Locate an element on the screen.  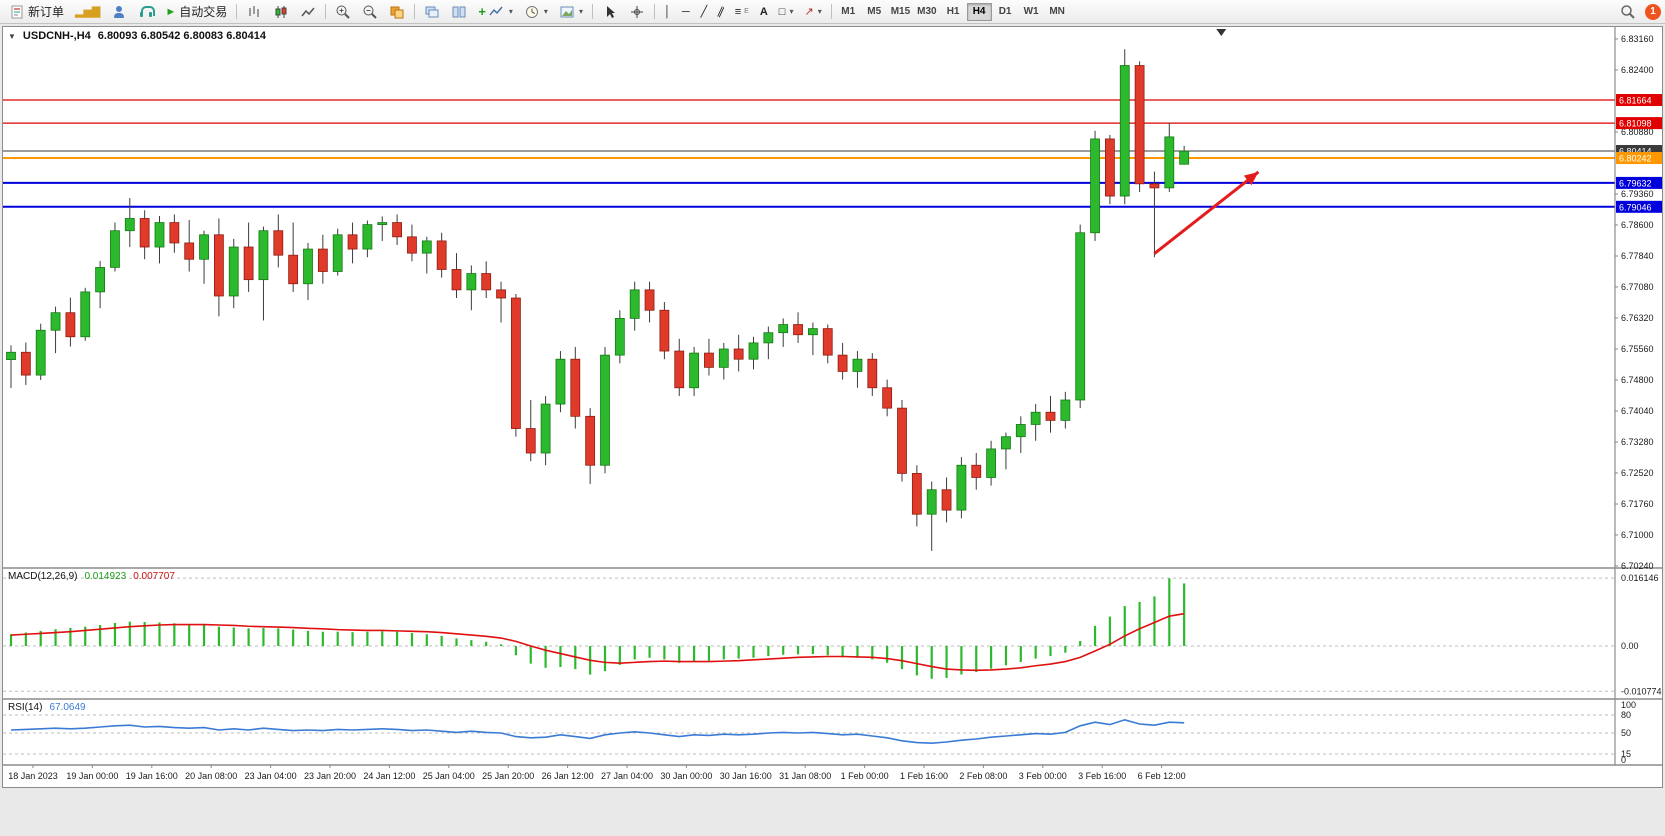
line-chart-mode-button is located at coordinates (308, 12).